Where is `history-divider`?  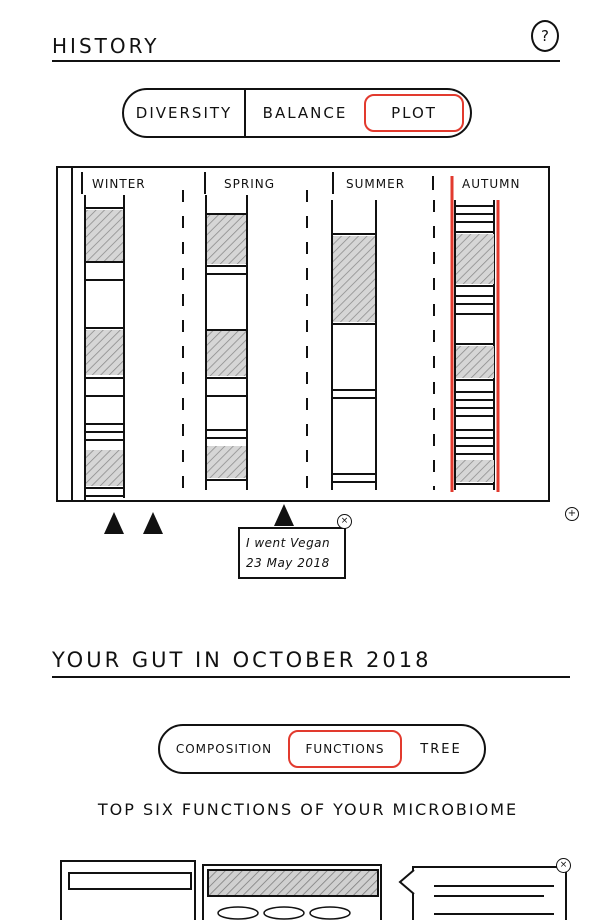 history-divider is located at coordinates (306, 61).